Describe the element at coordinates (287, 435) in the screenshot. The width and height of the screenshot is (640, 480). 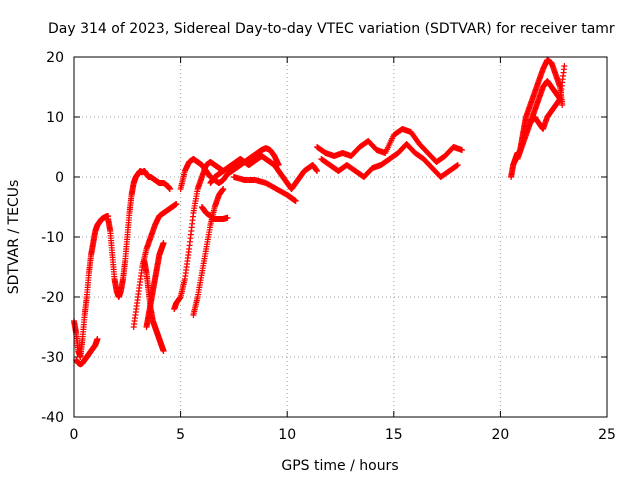
I see `x-tick-label: 10` at that location.